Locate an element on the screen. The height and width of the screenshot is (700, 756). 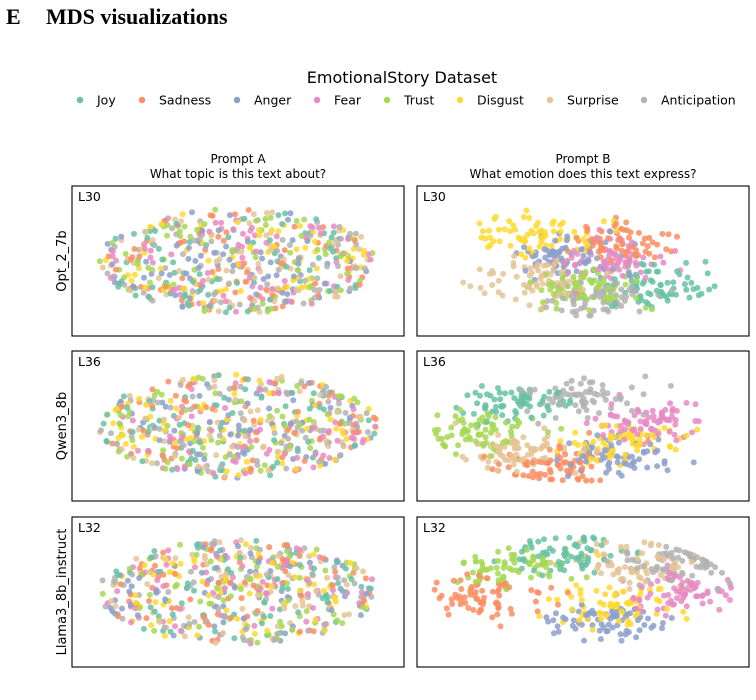
legend-label-trust: Trust is located at coordinates (418, 100).